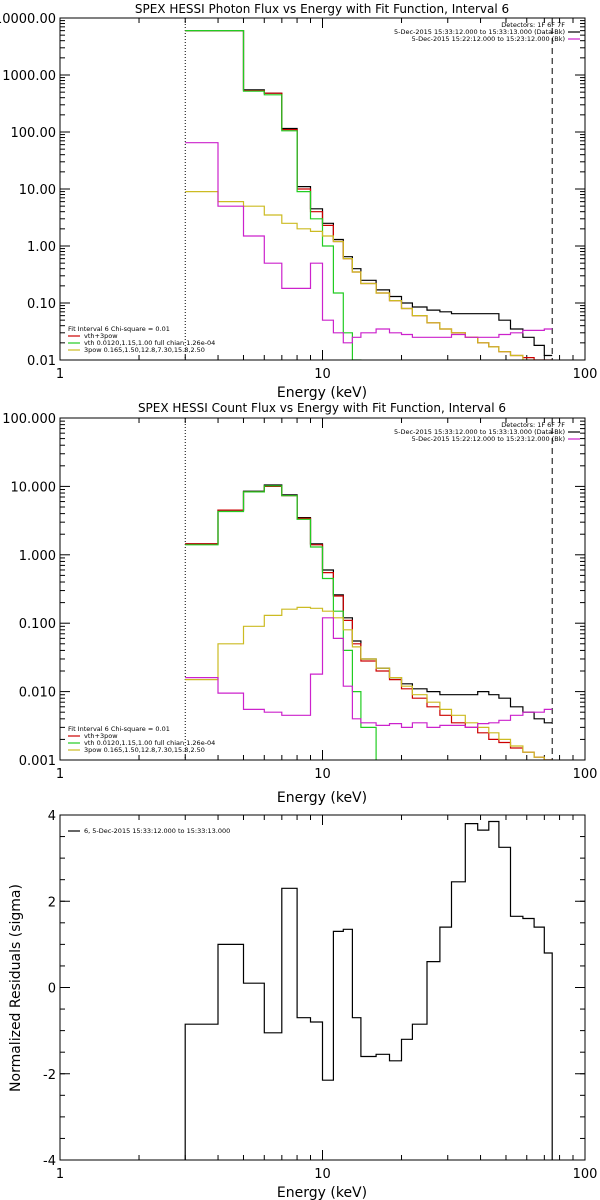 This screenshot has height=1200, width=600. Describe the element at coordinates (34, 487) in the screenshot. I see `y-tick-label: 10.000` at that location.